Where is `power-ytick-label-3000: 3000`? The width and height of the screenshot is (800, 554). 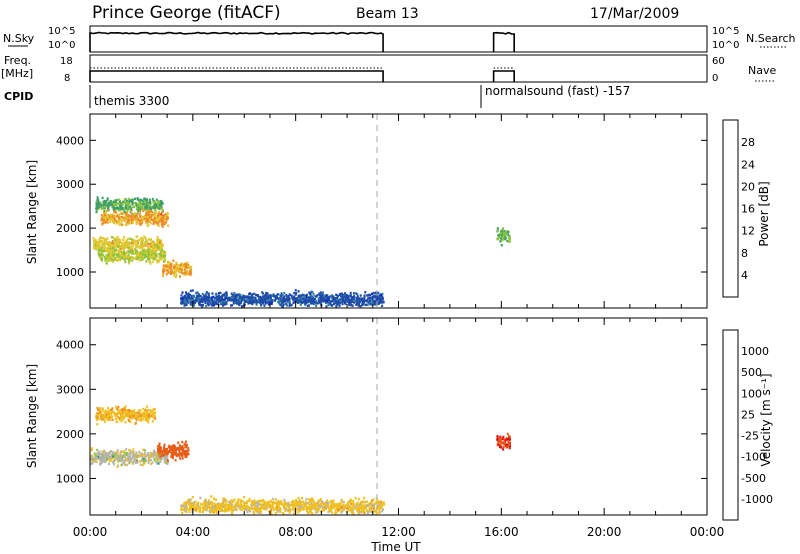 power-ytick-label-3000: 3000 is located at coordinates (70, 184).